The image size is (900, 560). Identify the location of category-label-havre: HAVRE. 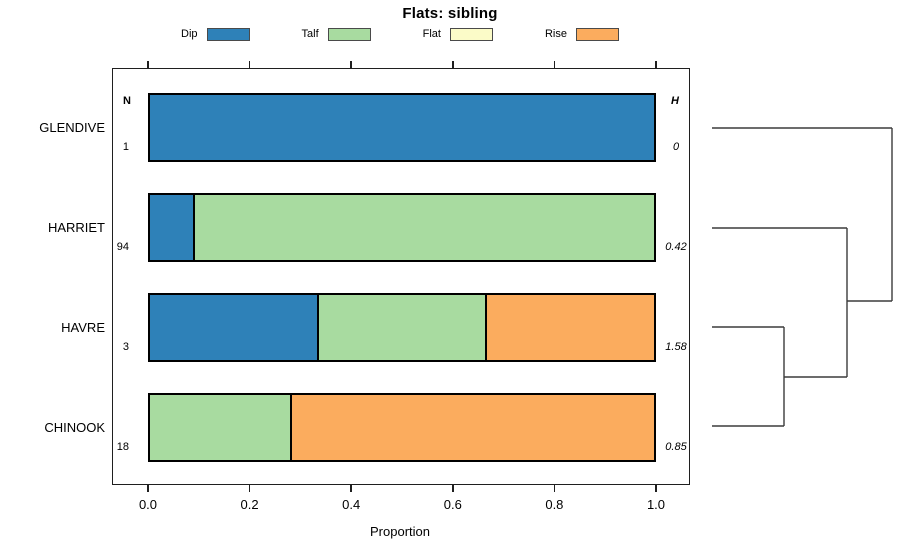
(83, 327).